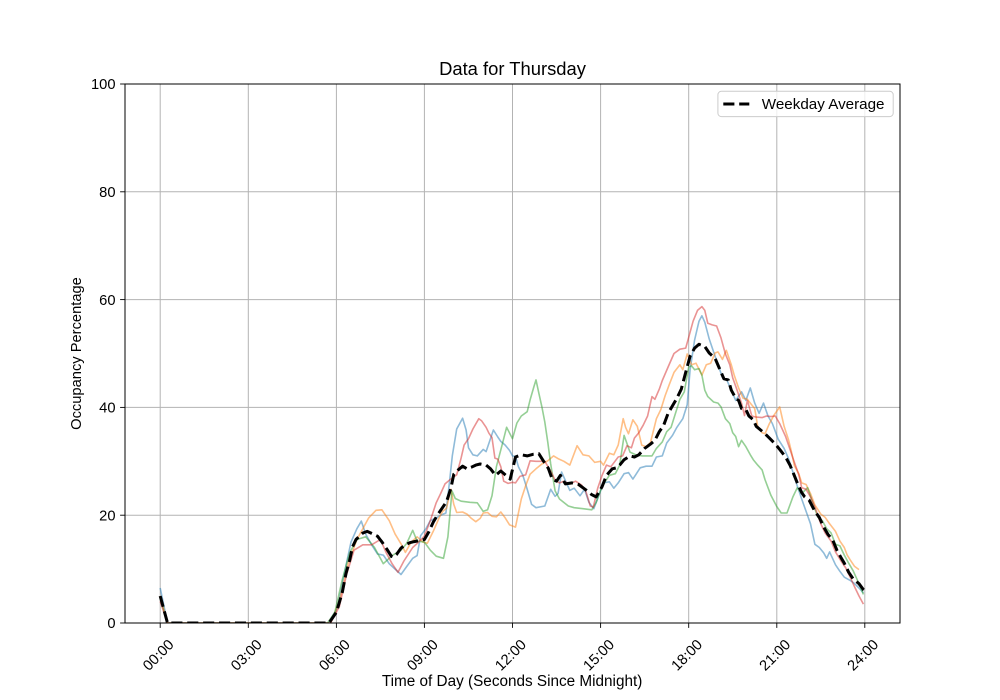 The width and height of the screenshot is (1000, 700). I want to click on svg-text: Data for Thursday, so click(513, 68).